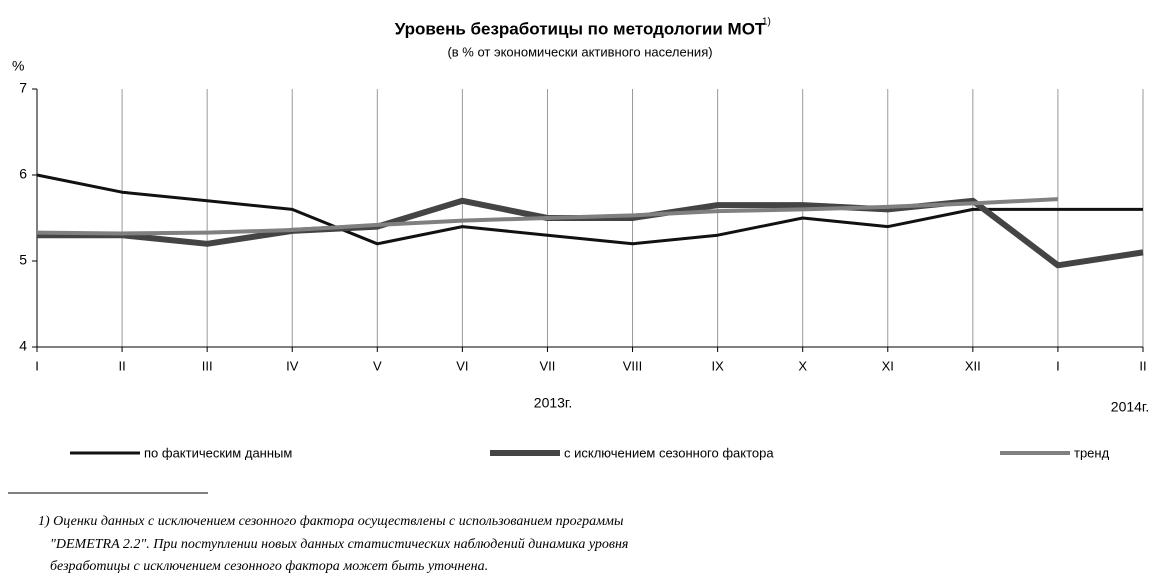  What do you see at coordinates (717, 365) in the screenshot?
I see `x-tick-label: IX` at bounding box center [717, 365].